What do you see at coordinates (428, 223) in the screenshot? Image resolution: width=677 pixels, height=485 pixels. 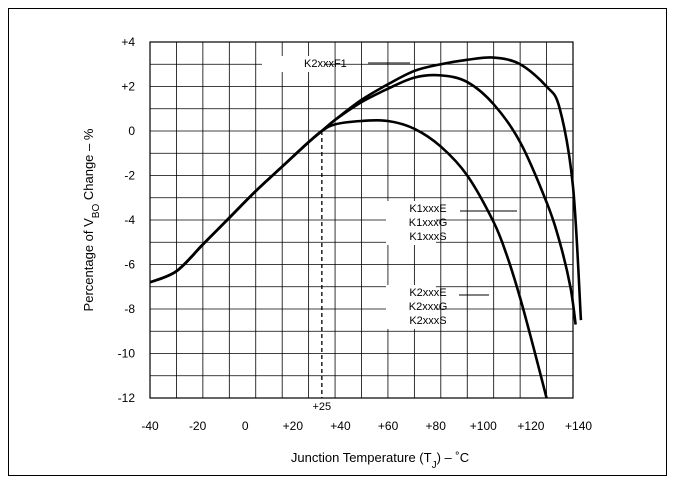 I see `series-label-text: K1xxxG` at bounding box center [428, 223].